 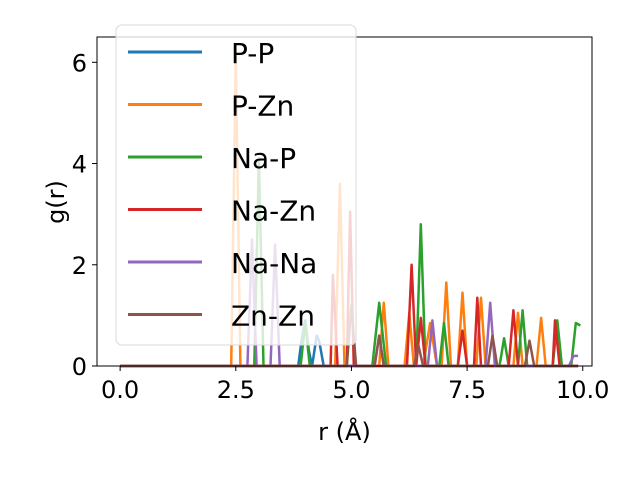 What do you see at coordinates (79, 367) in the screenshot?
I see `y-tick-label: 0` at bounding box center [79, 367].